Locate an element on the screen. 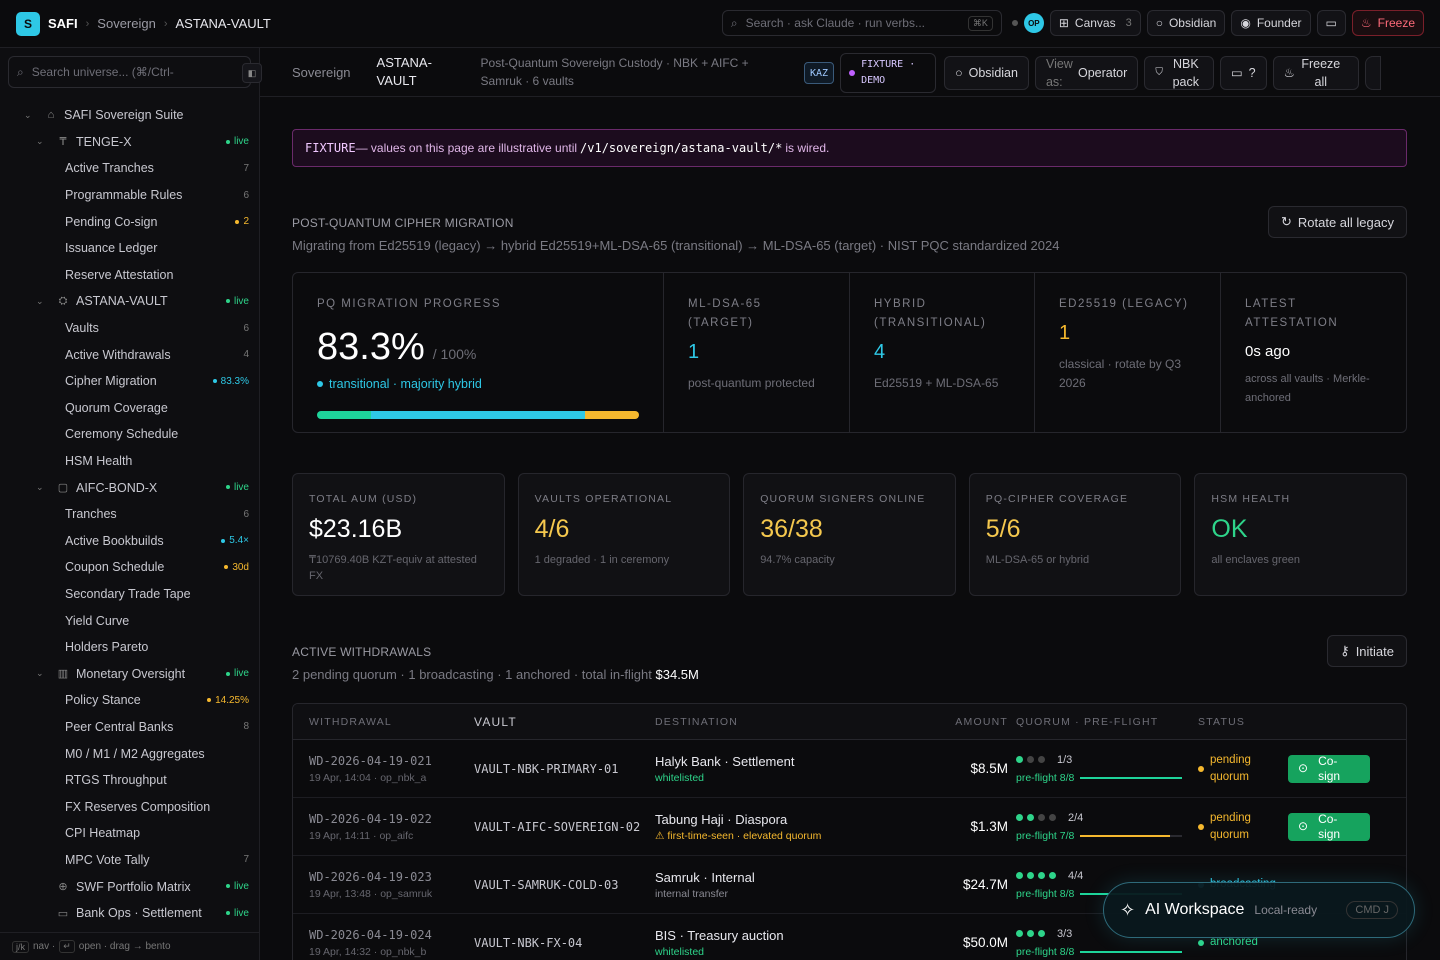  co-sign-label: Co-sign is located at coordinates (1329, 768).